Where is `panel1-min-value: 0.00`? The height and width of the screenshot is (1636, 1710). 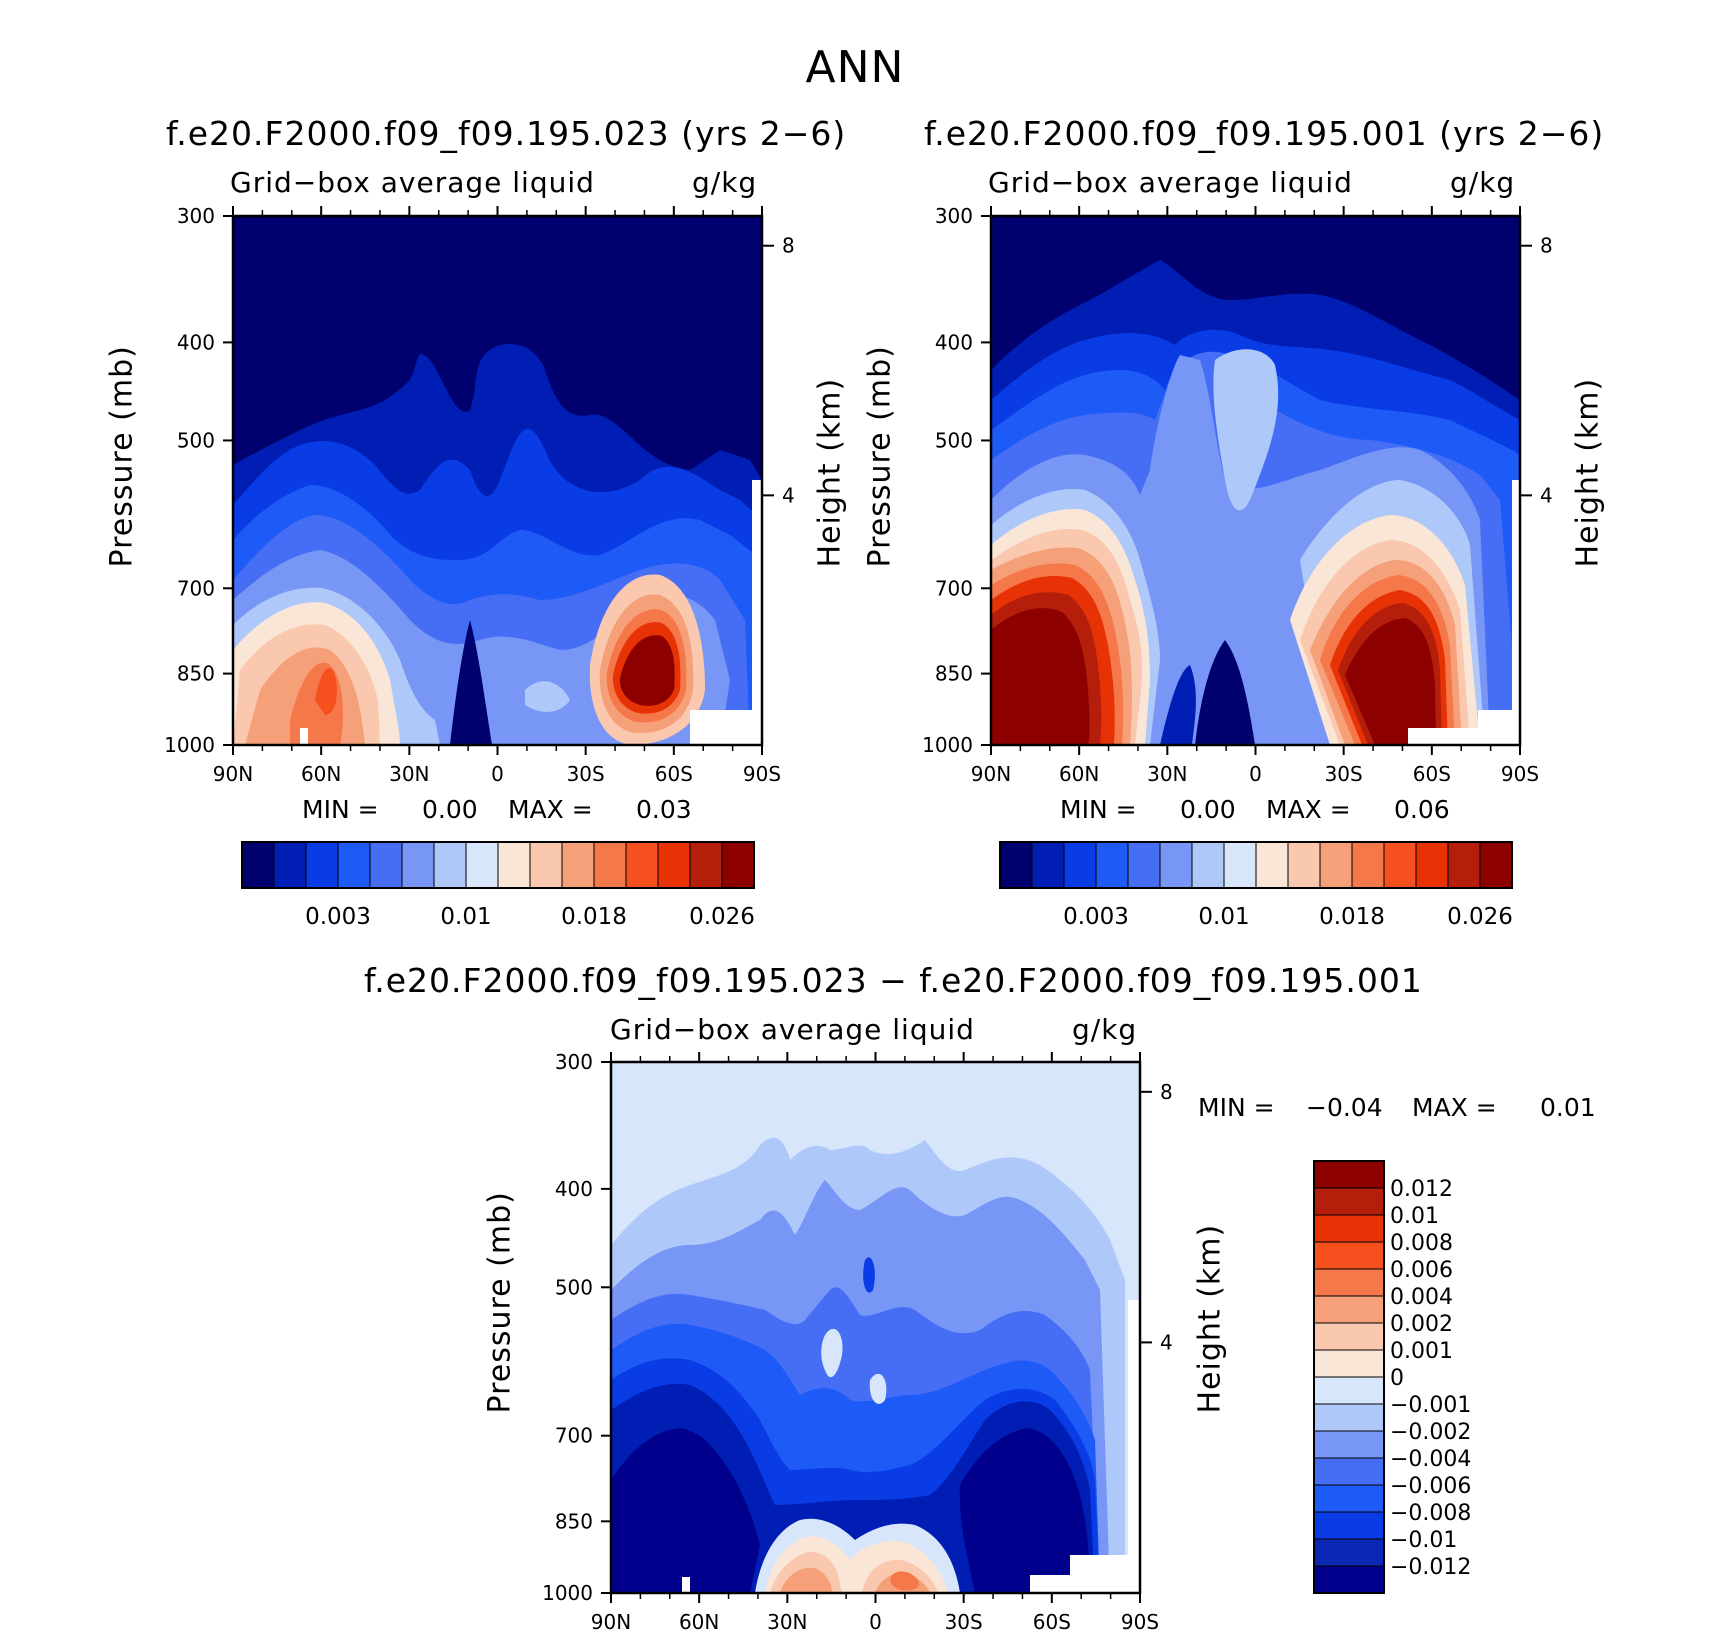 panel1-min-value: 0.00 is located at coordinates (450, 809).